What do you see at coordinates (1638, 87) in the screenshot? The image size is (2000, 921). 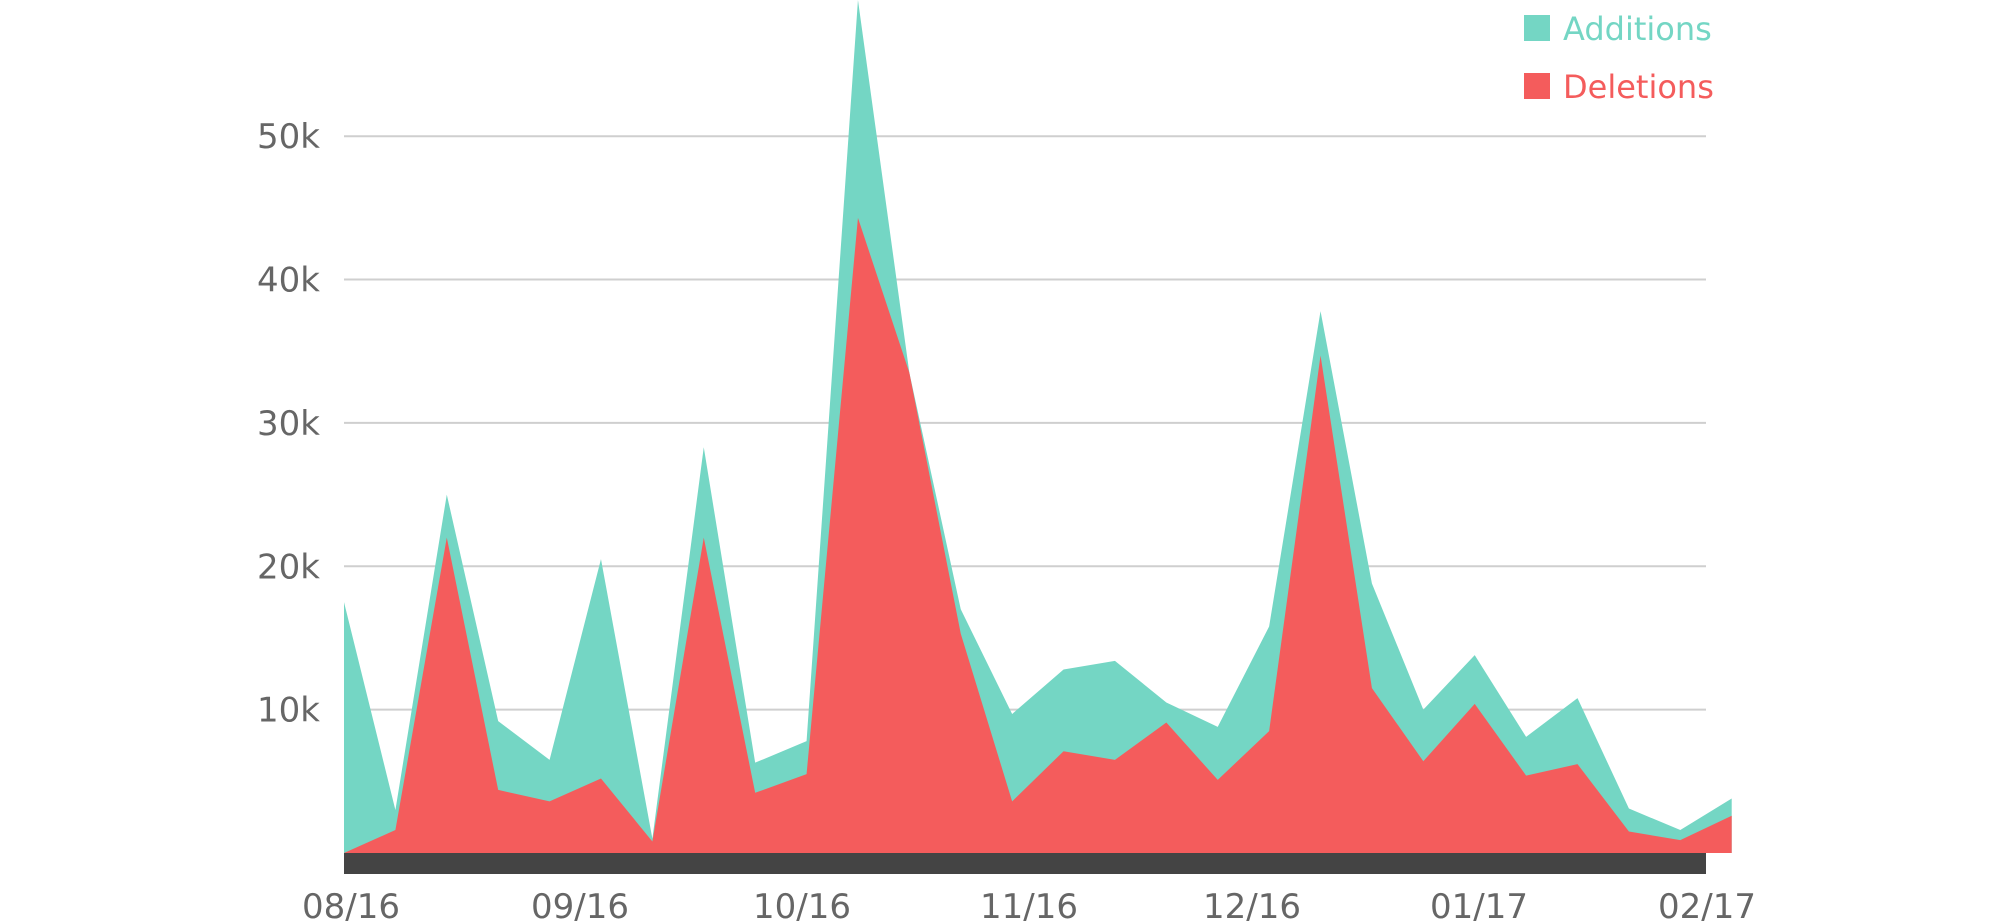 I see `legend-label-deletions: Deletions` at bounding box center [1638, 87].